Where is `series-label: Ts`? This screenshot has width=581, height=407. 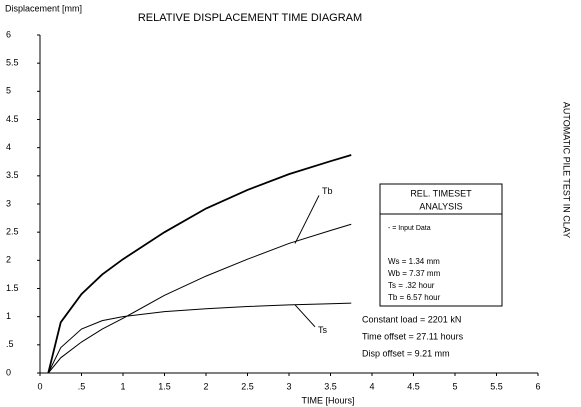 series-label: Ts is located at coordinates (323, 330).